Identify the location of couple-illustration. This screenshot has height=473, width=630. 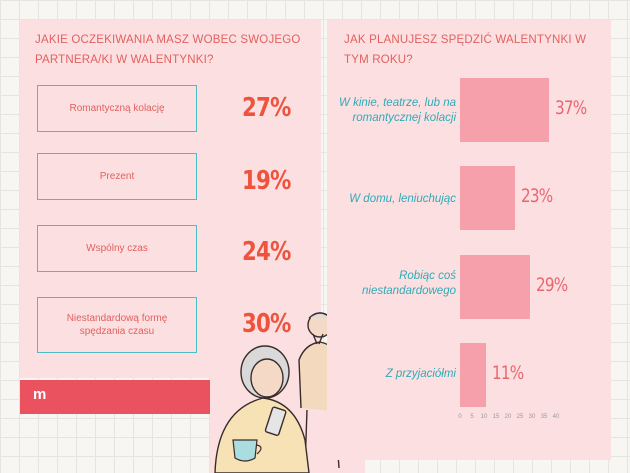
(287, 392).